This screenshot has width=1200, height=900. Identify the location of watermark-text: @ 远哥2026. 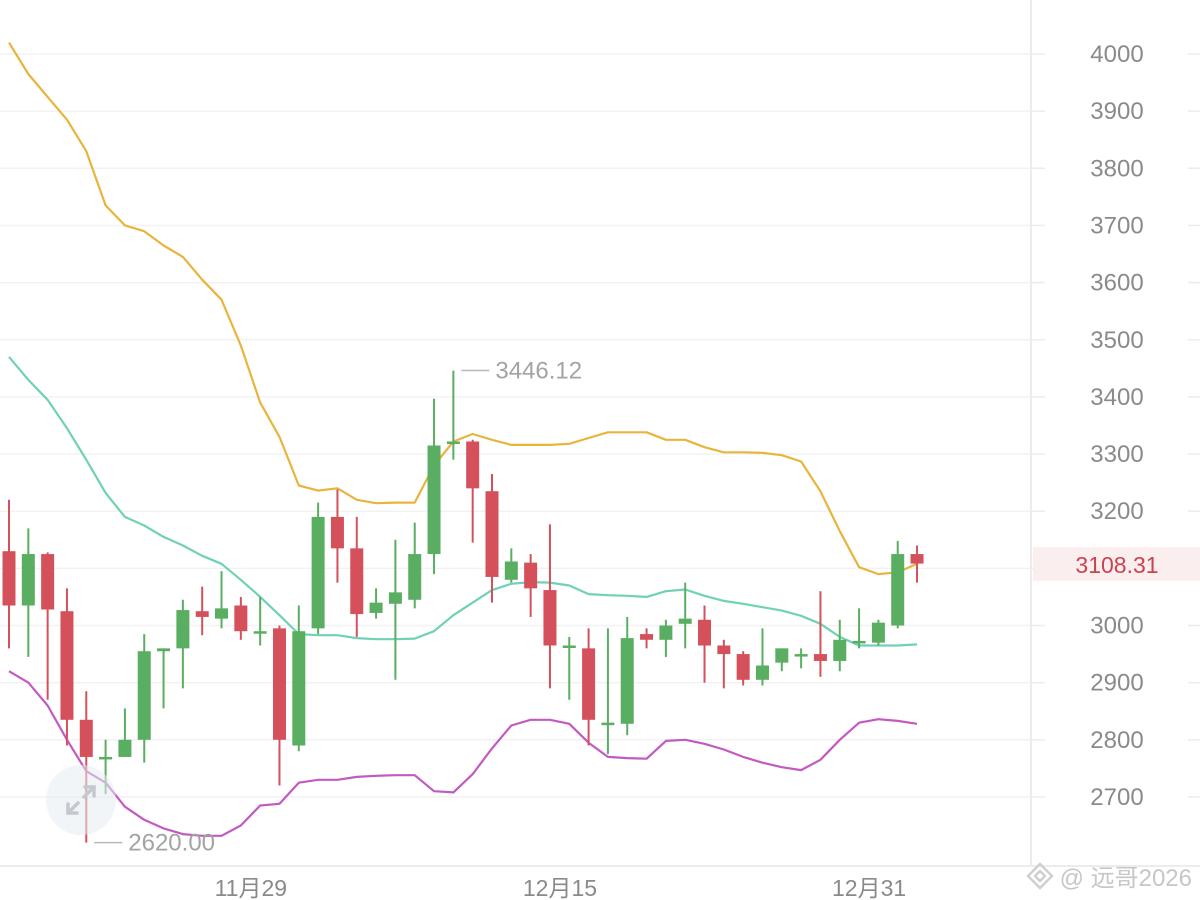
(1125, 878).